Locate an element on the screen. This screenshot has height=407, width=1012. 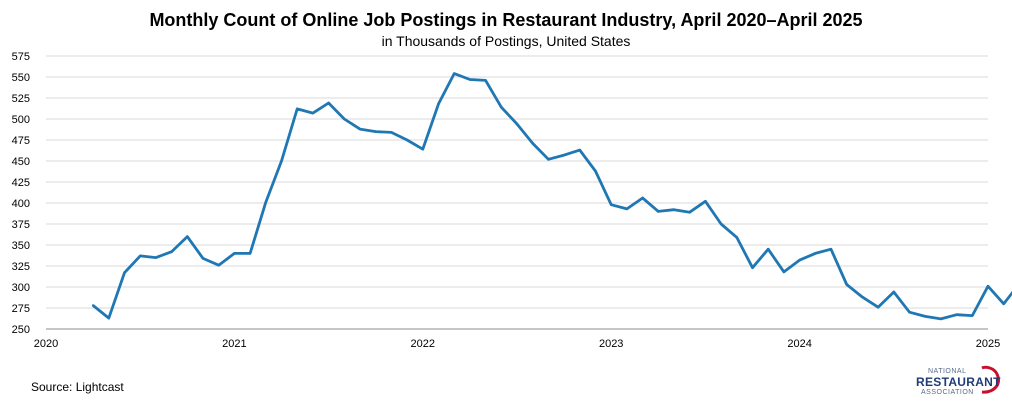
x-tick-label: 2020 is located at coordinates (46, 344).